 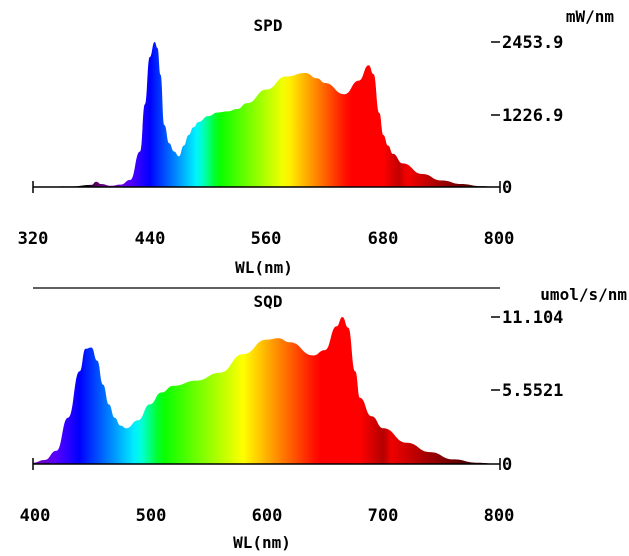 What do you see at coordinates (532, 116) in the screenshot?
I see `spd-y-tick-label-mid: 1226.9` at bounding box center [532, 116].